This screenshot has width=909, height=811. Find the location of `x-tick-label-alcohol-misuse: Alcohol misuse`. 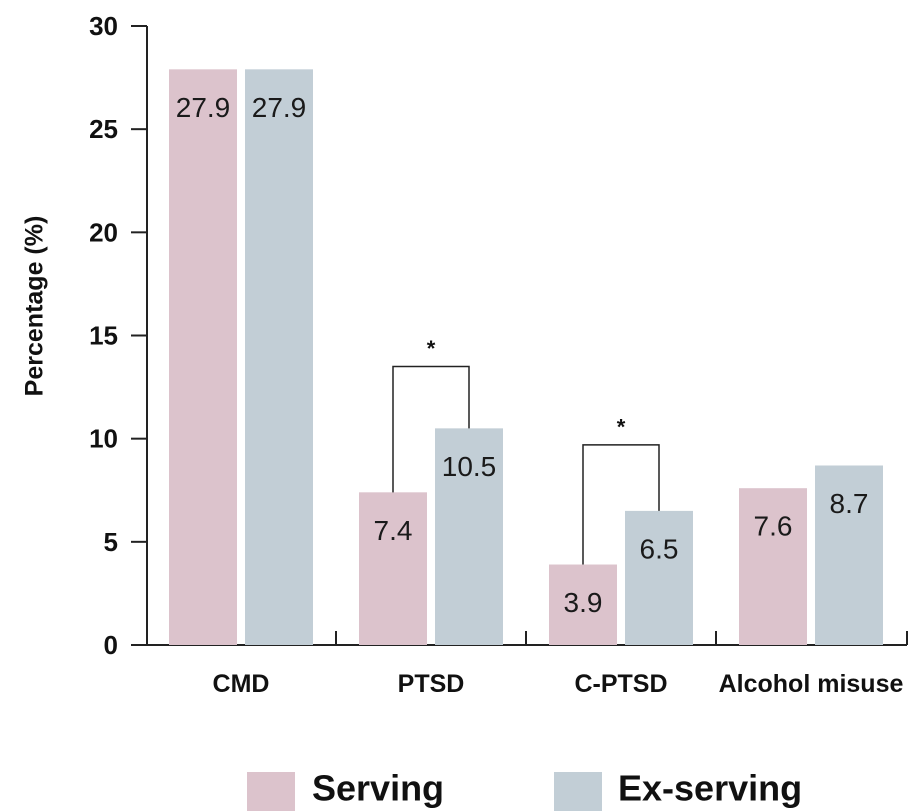

x-tick-label-alcohol-misuse: Alcohol misuse is located at coordinates (811, 684).